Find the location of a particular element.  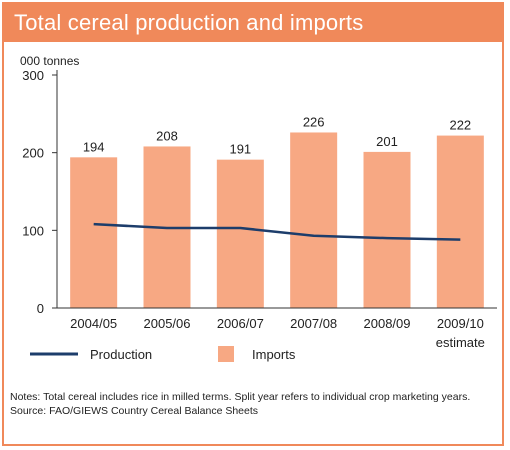

bar-data-label: 191 is located at coordinates (240, 149).